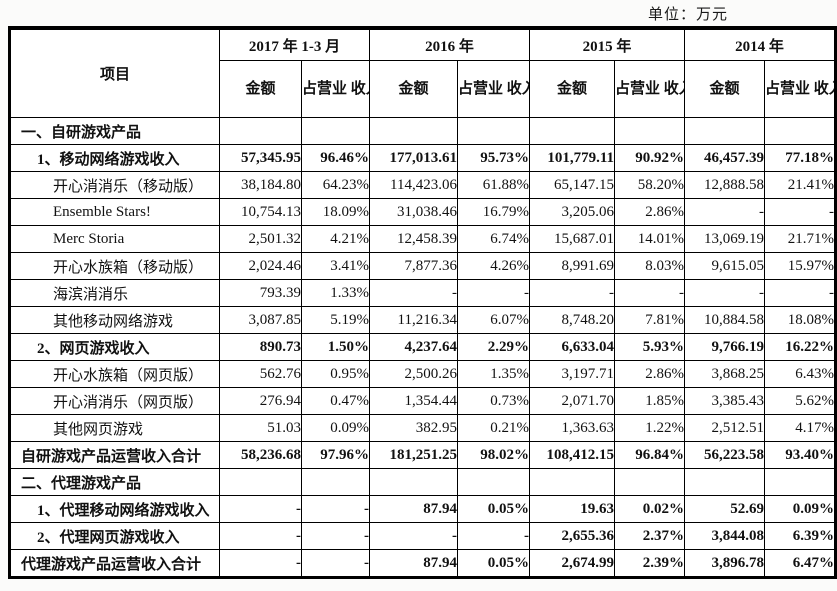  I want to click on amount-cell: 38,184.80, so click(260, 185).